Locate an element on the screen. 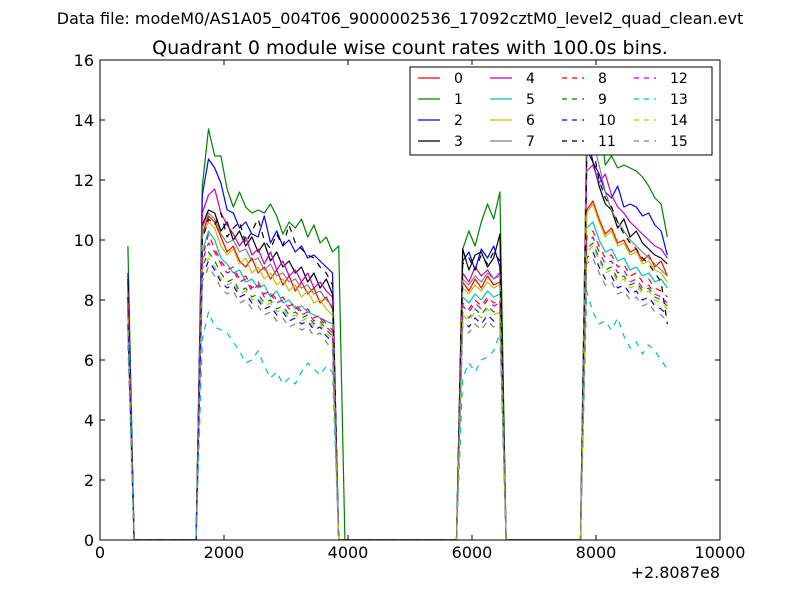  y-tick-label: 16 is located at coordinates (84, 60).